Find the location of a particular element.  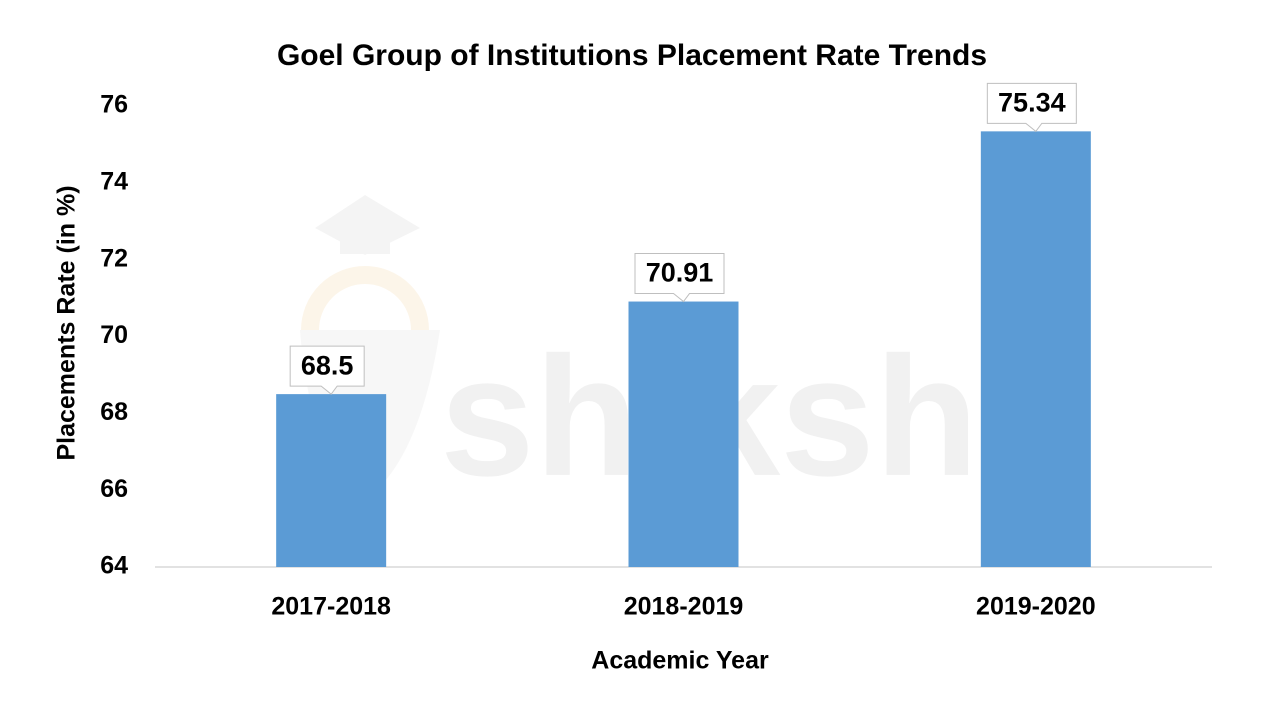

x-tick-label: 2017-2018 is located at coordinates (331, 607).